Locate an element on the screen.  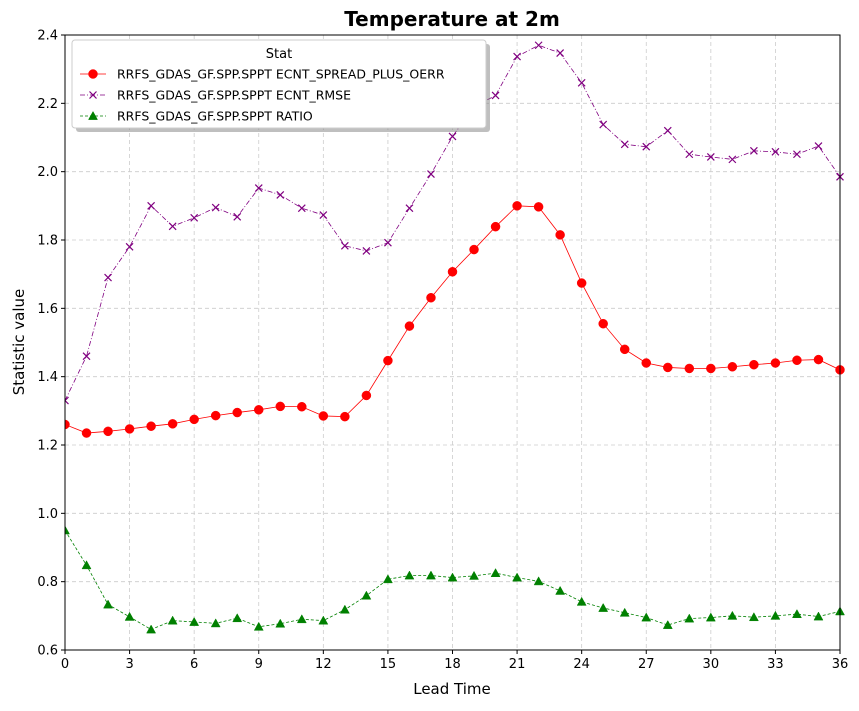
y-tick-label: 2.4 is located at coordinates (47, 36).